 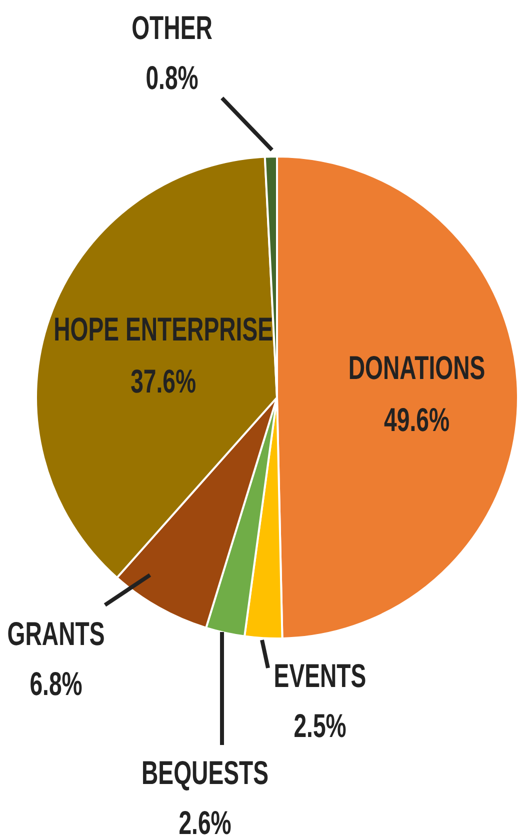 What do you see at coordinates (320, 727) in the screenshot?
I see `data-label: 2.5%` at bounding box center [320, 727].